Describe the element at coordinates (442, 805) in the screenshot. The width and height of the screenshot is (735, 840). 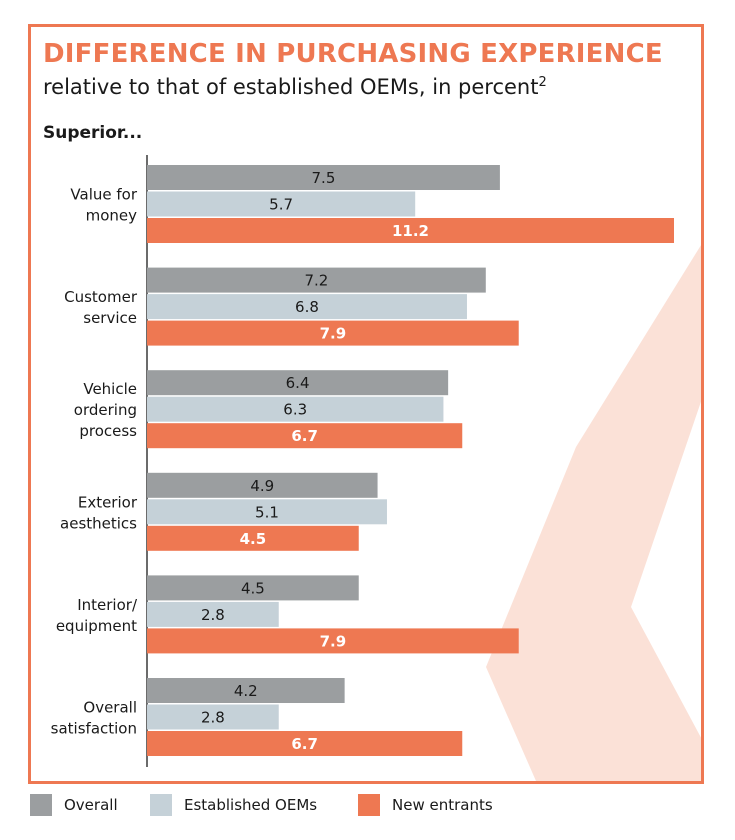
I see `legend-label-new-entrants: New entrants` at that location.